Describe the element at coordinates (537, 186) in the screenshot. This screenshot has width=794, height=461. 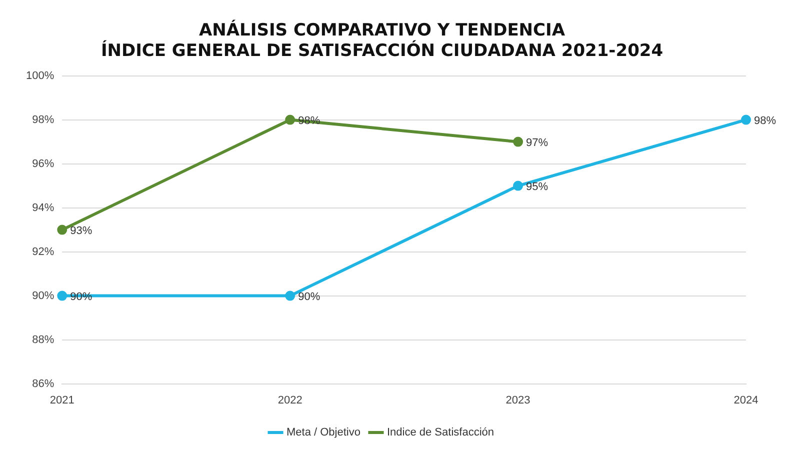
I see `data-label: 95%` at that location.